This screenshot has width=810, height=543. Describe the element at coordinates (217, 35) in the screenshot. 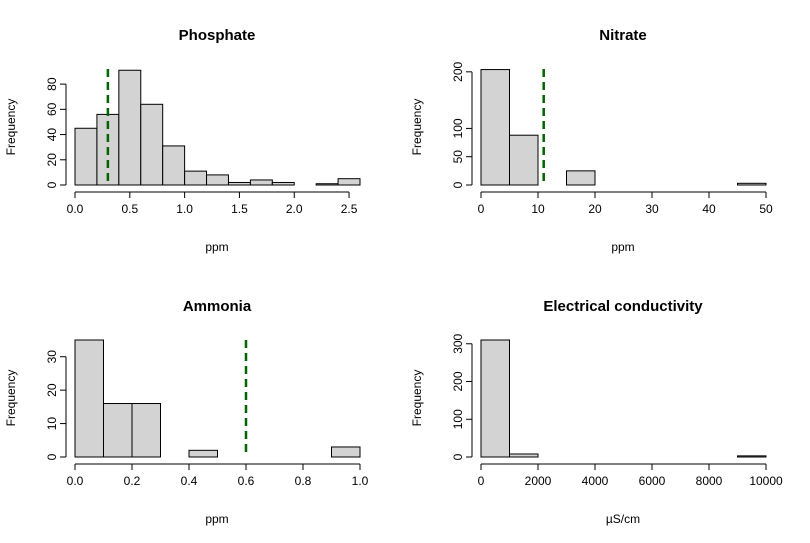

I see `panel-title: Phosphate` at that location.